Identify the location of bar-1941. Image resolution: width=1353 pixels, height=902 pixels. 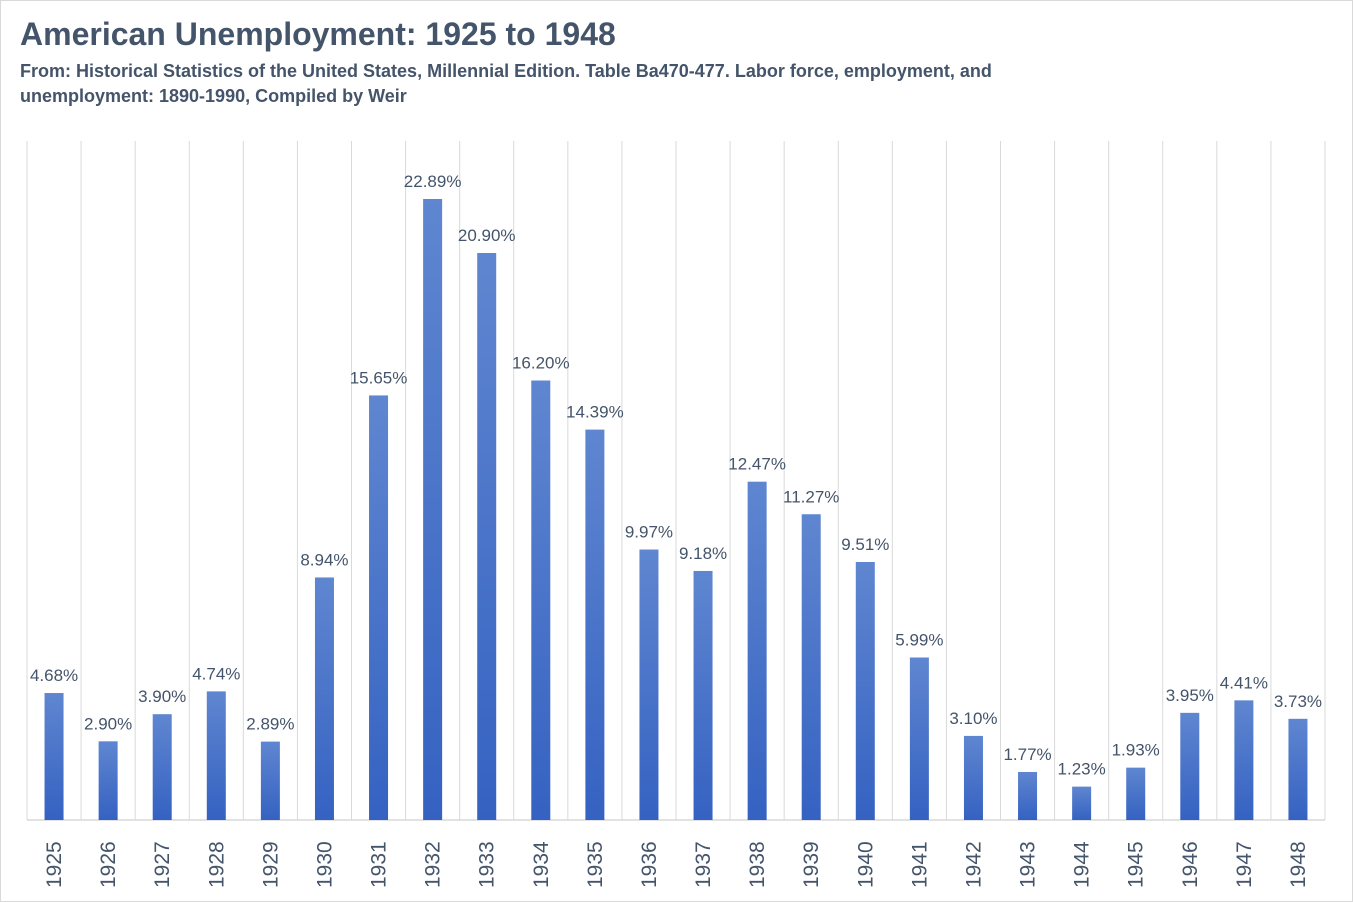
(919, 738).